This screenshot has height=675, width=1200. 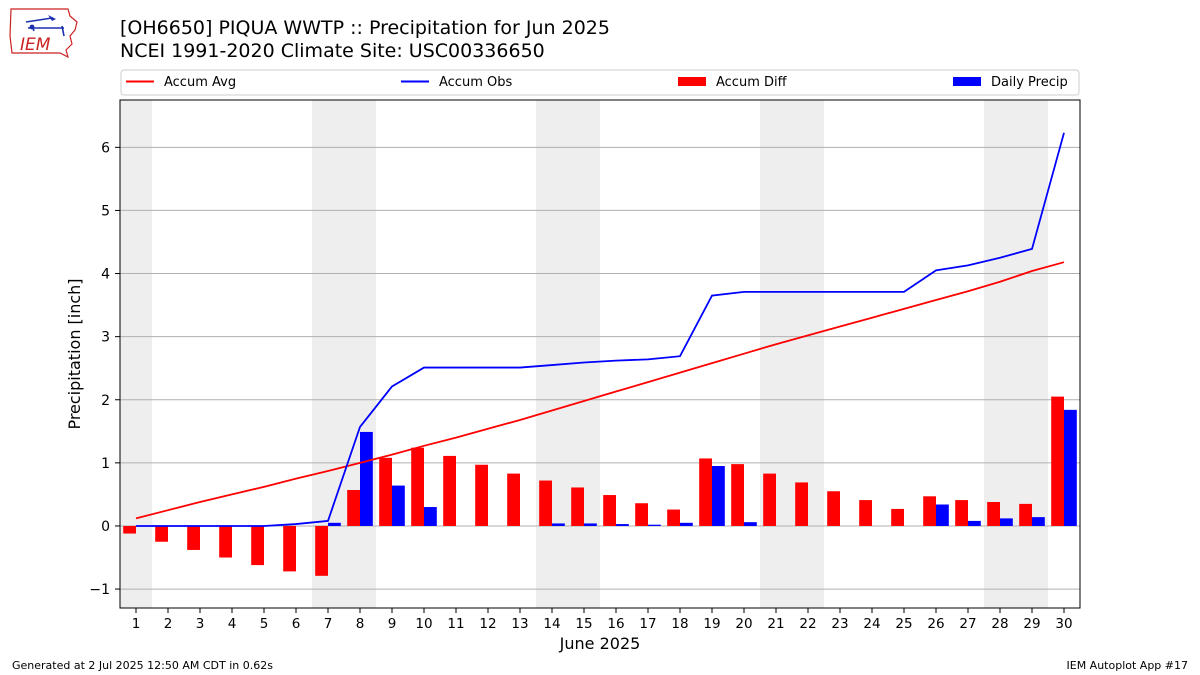 I want to click on x-tick-label: 14, so click(x=551, y=624).